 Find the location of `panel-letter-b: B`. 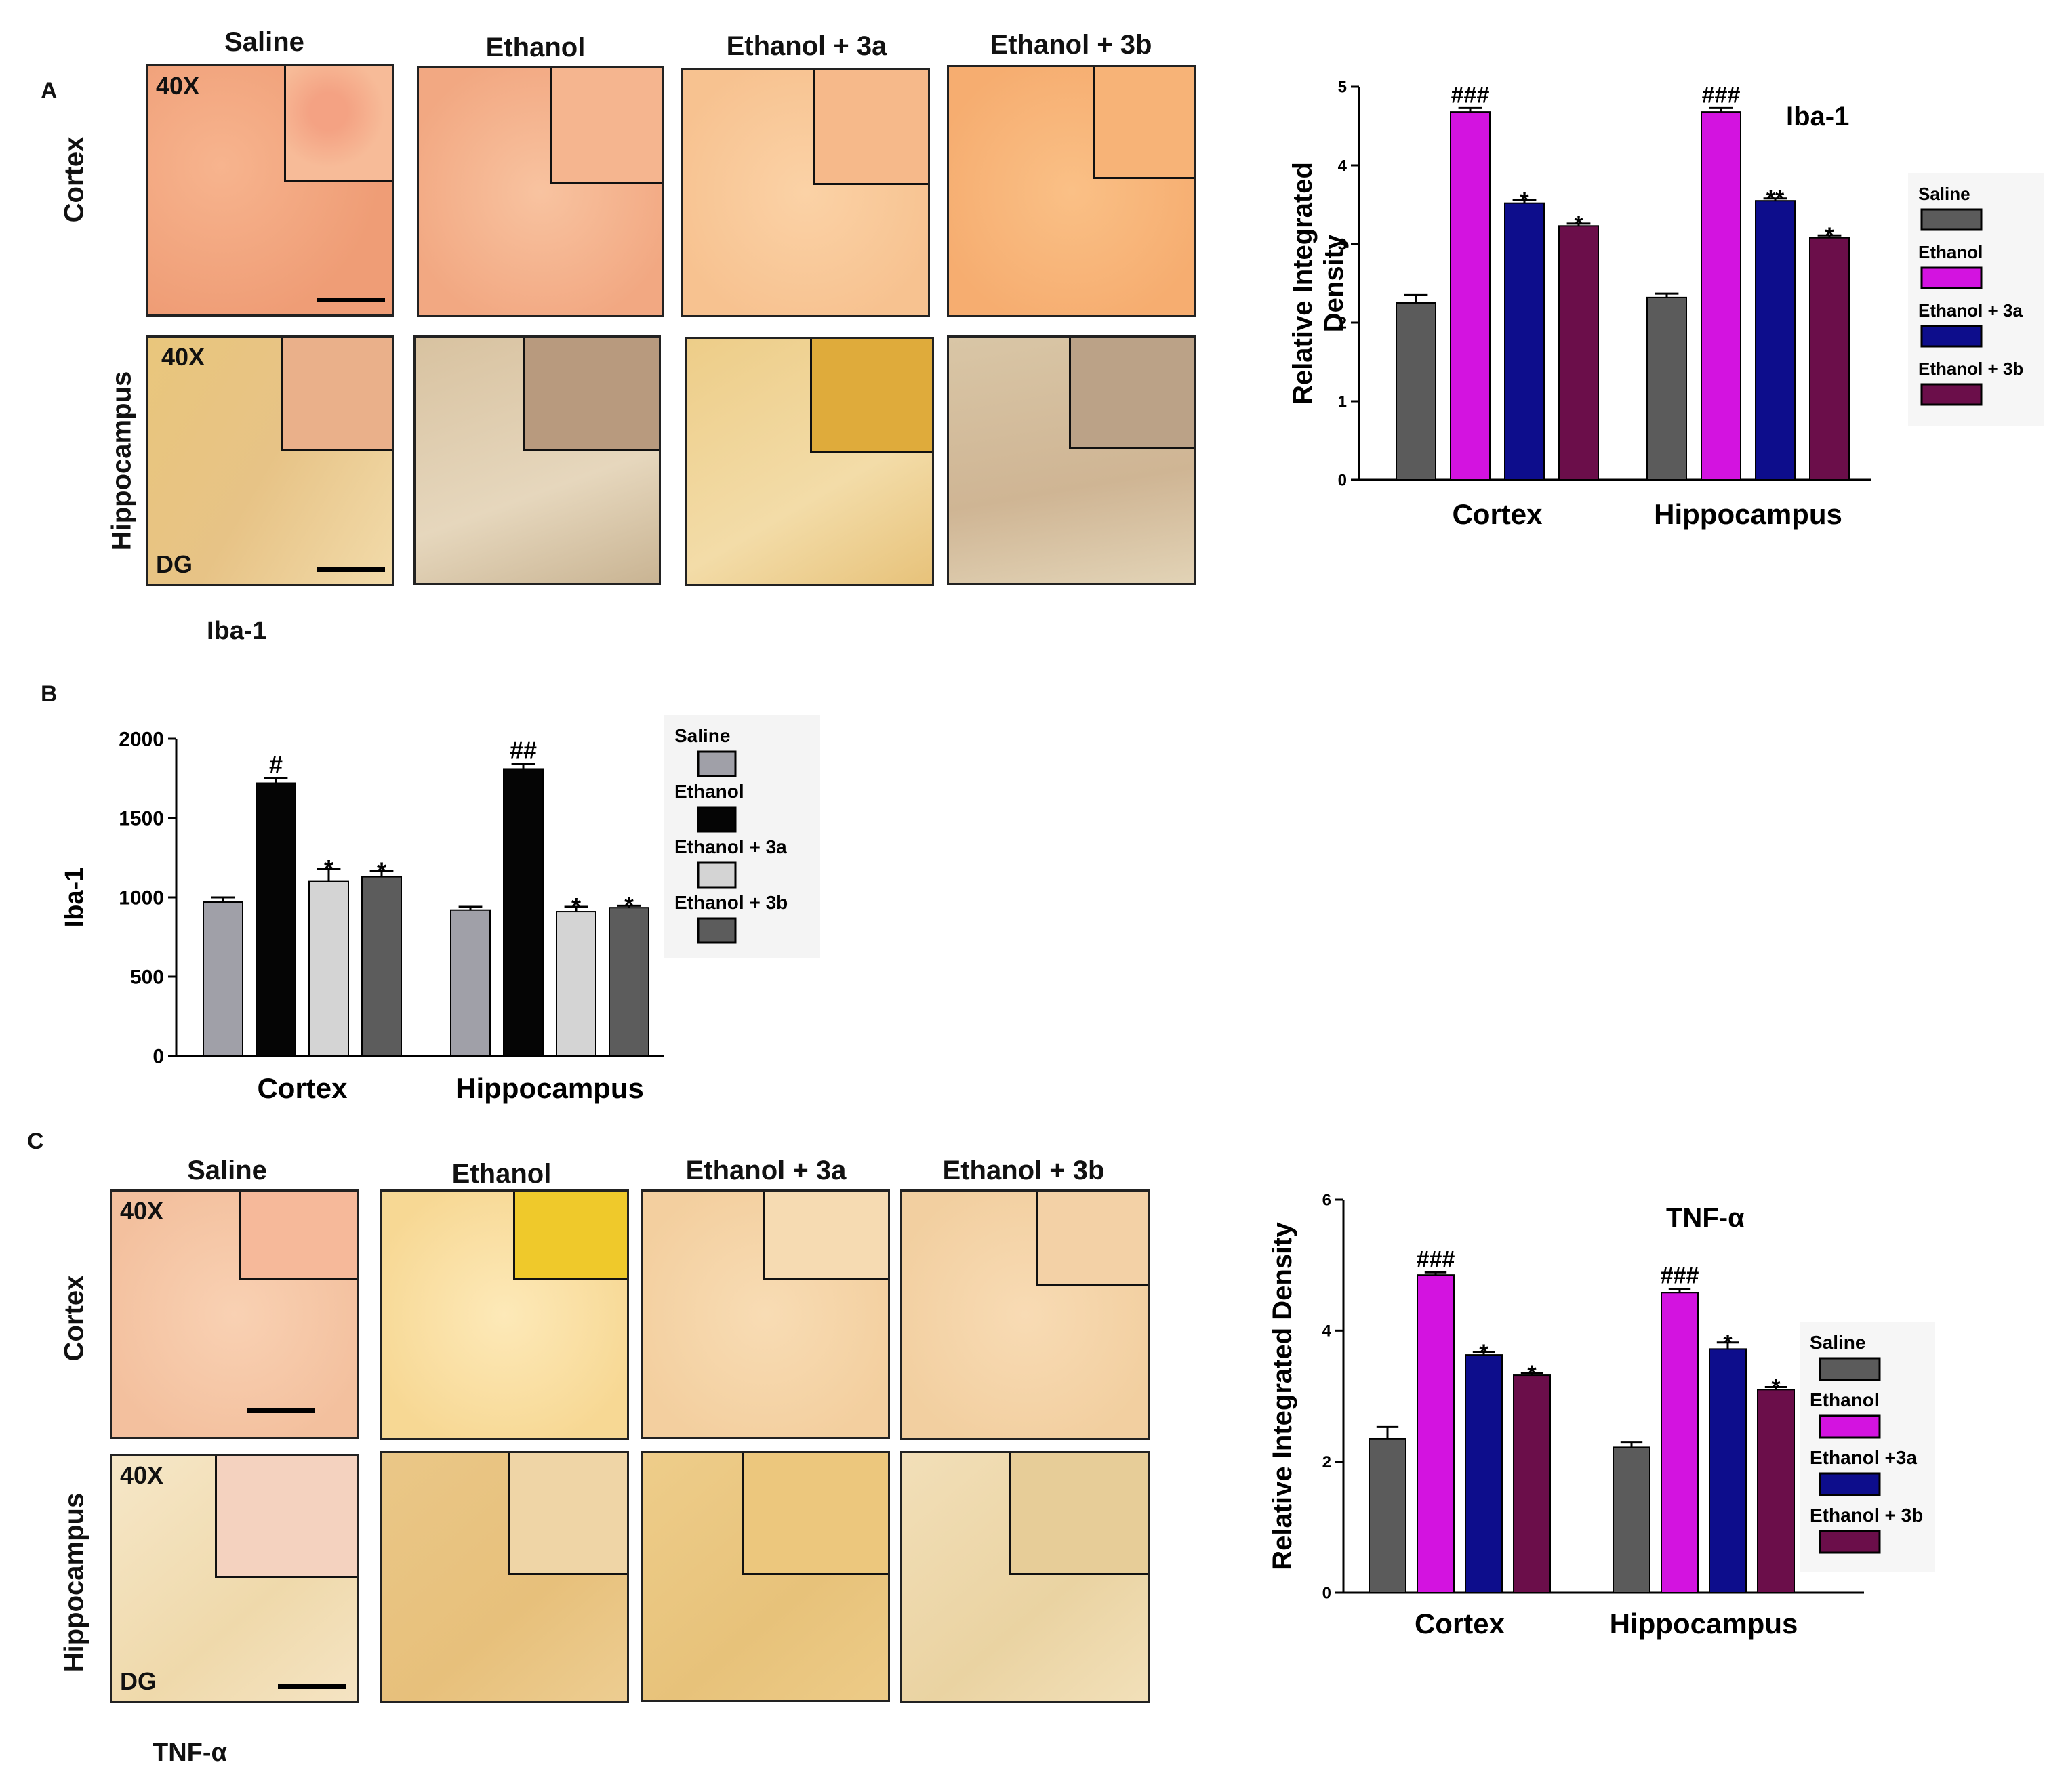

panel-letter-b: B is located at coordinates (50, 694).